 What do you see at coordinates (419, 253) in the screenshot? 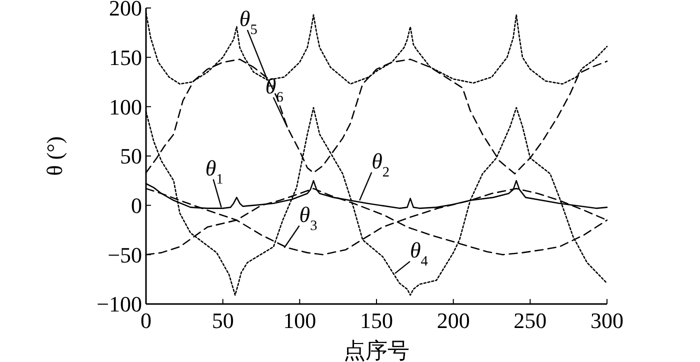
I see `annotation: θ$_{4}$` at bounding box center [419, 253].